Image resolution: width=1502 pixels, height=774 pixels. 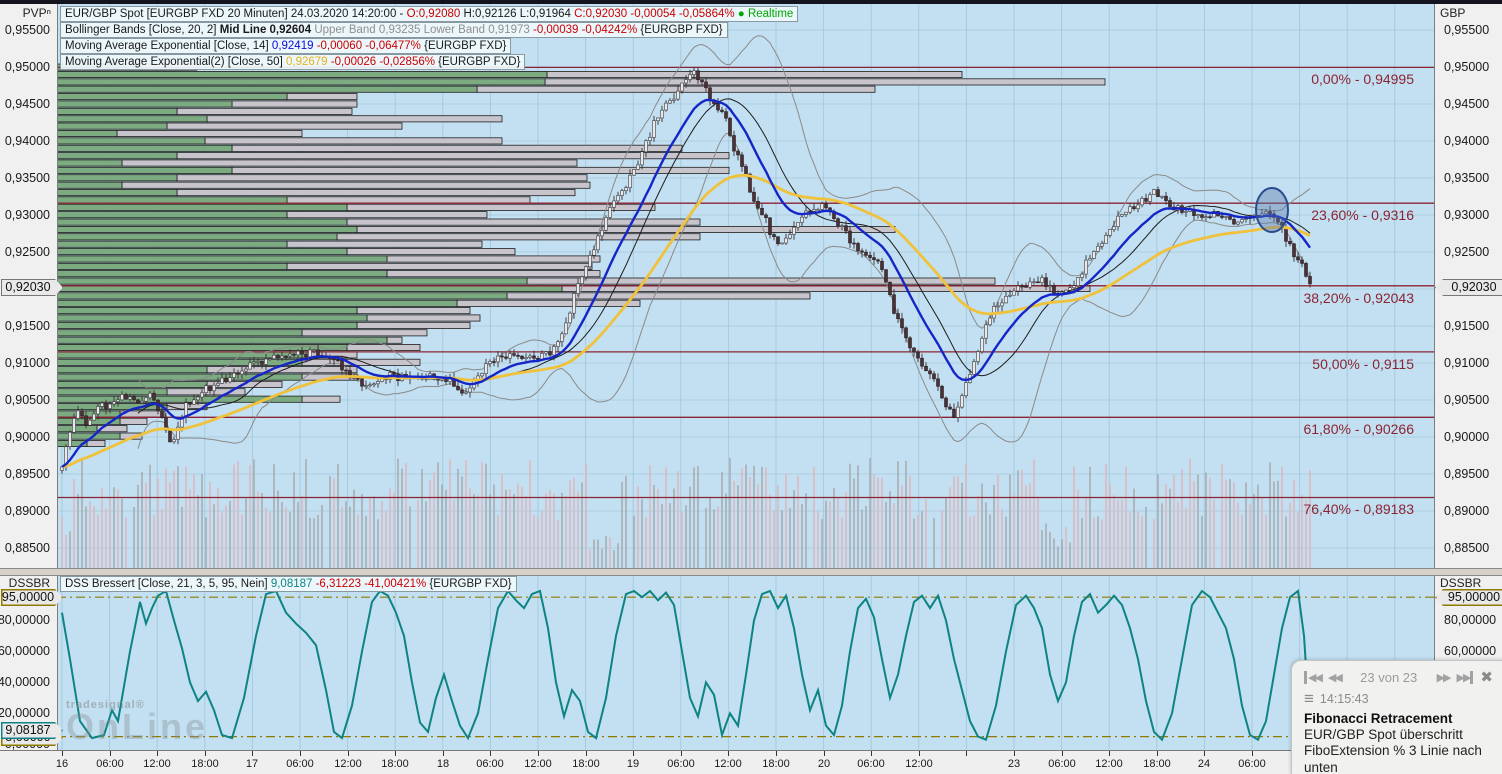 I want to click on price-tick-label: 0,90500, so click(x=1467, y=400).